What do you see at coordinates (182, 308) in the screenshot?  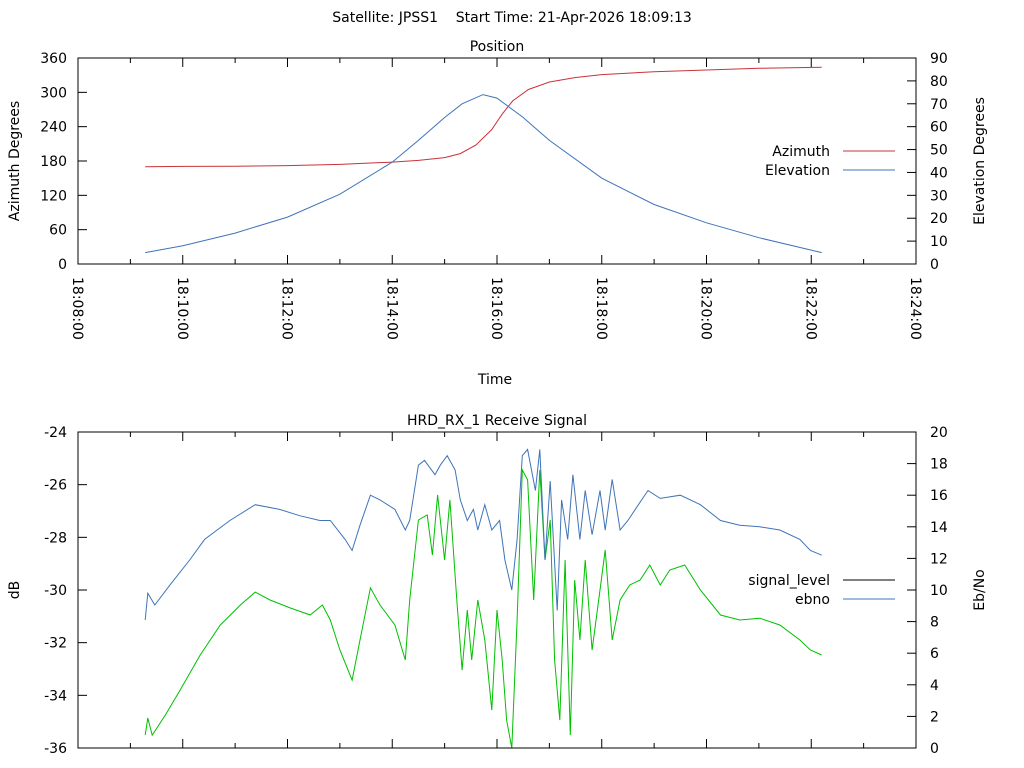 I see `x-tick-label: 18:10:00` at bounding box center [182, 308].